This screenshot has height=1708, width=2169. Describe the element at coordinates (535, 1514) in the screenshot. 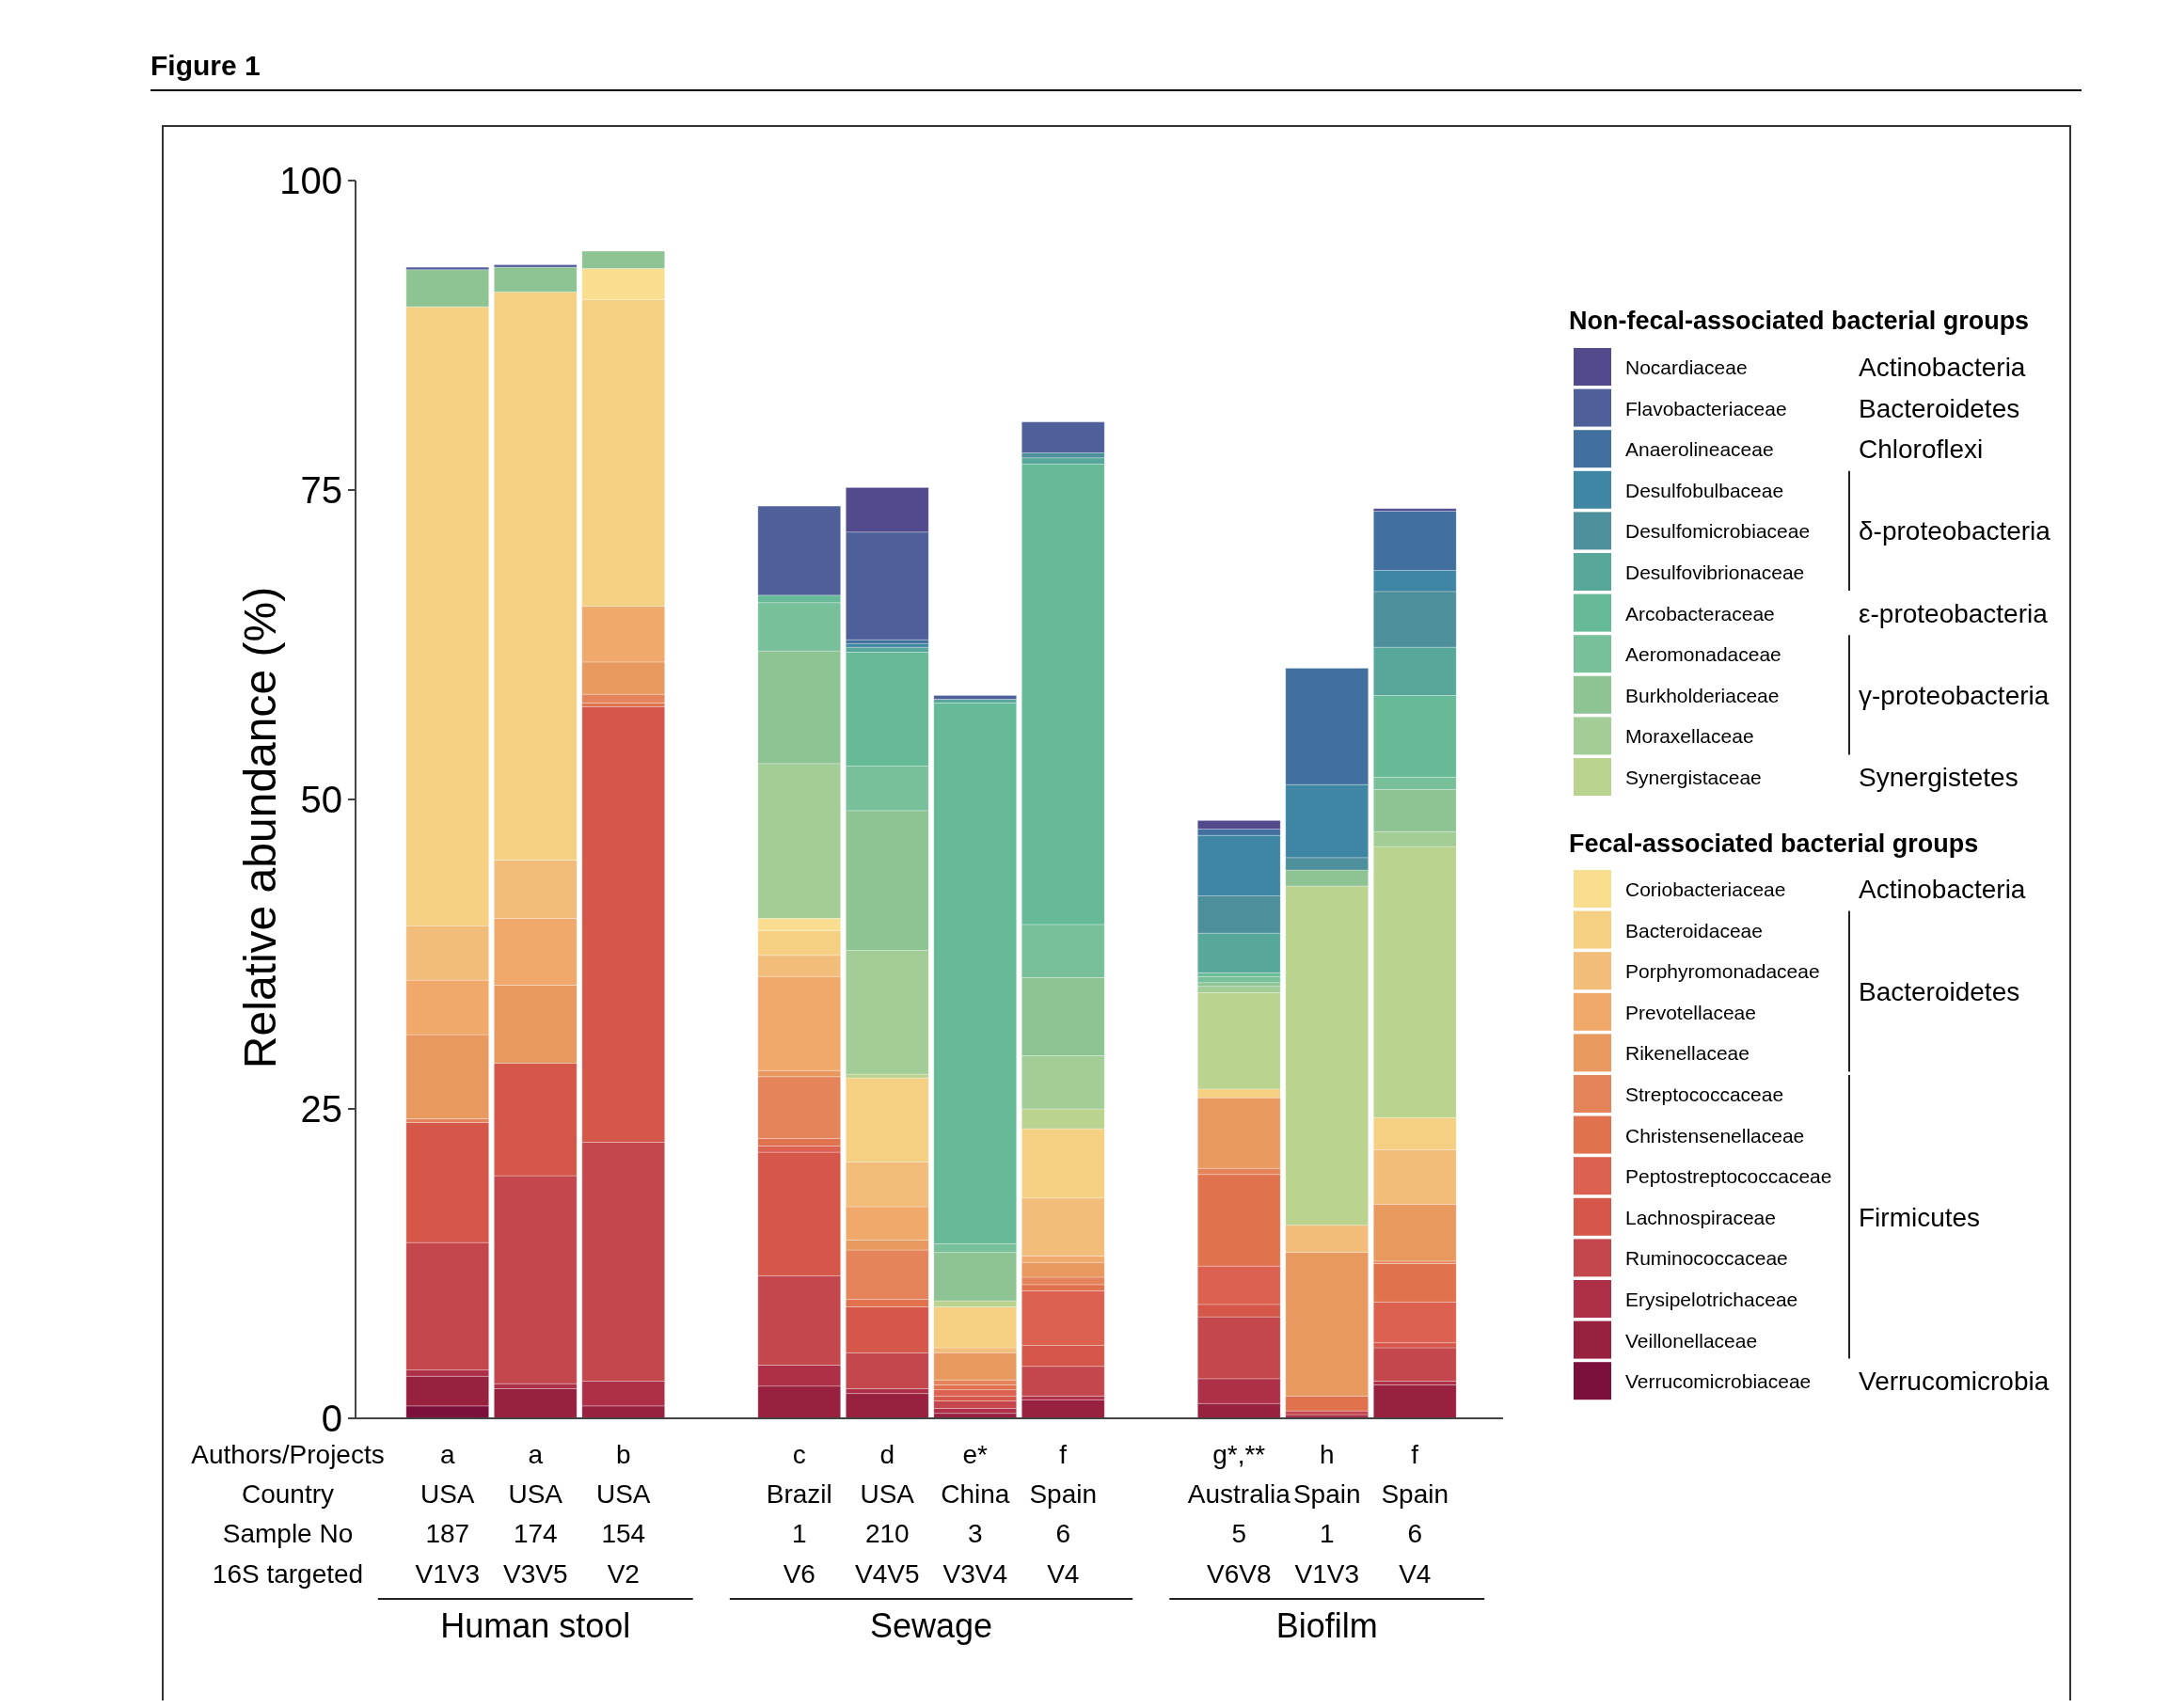

I see `x-tick-label: a USA 174 V3V5` at that location.